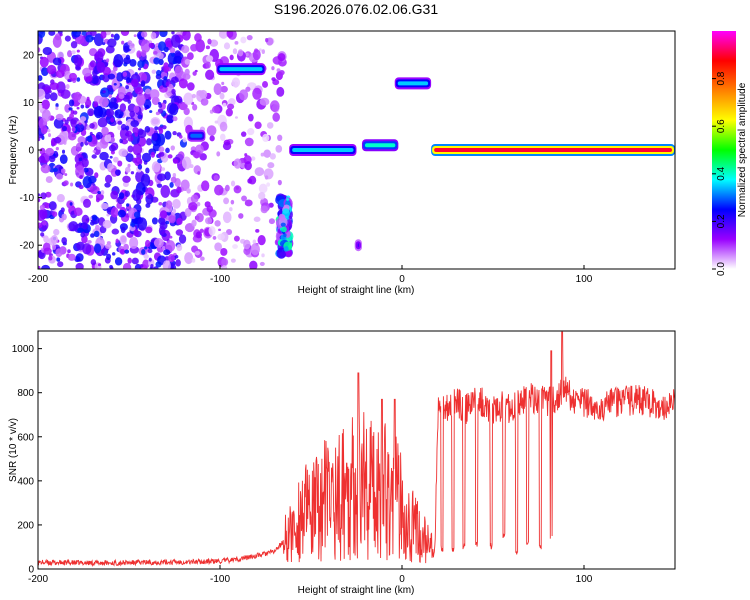  I want to click on x-tick-label: -100, so click(220, 579).